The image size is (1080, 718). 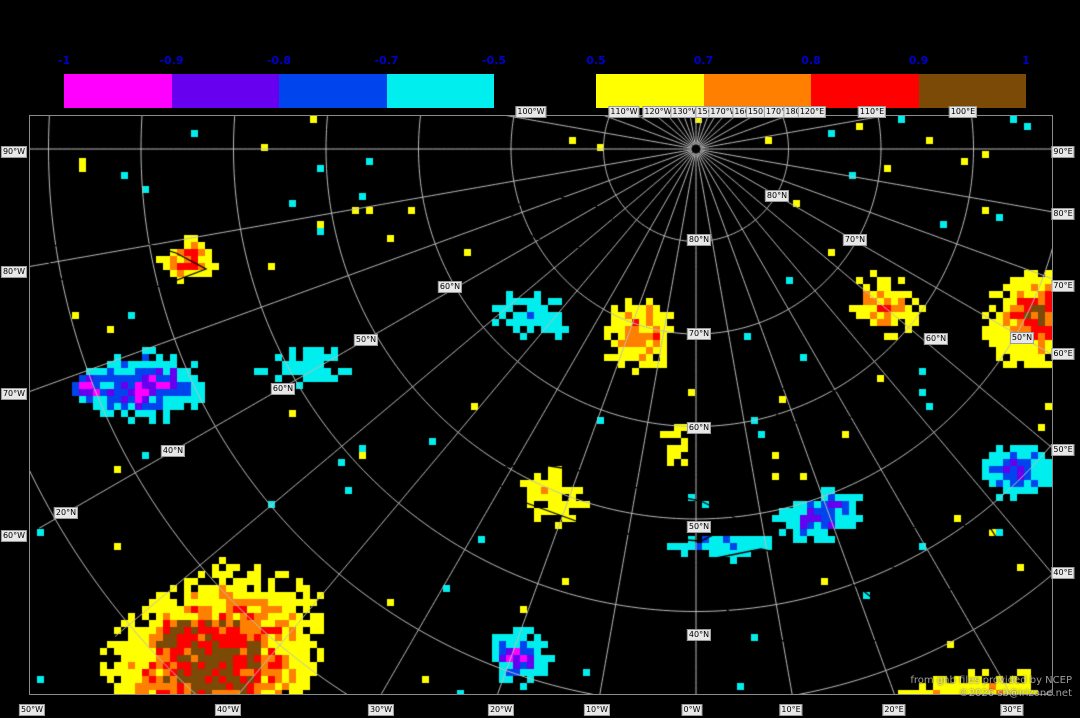 I want to click on graticule-label: 50°W, so click(x=32, y=710).